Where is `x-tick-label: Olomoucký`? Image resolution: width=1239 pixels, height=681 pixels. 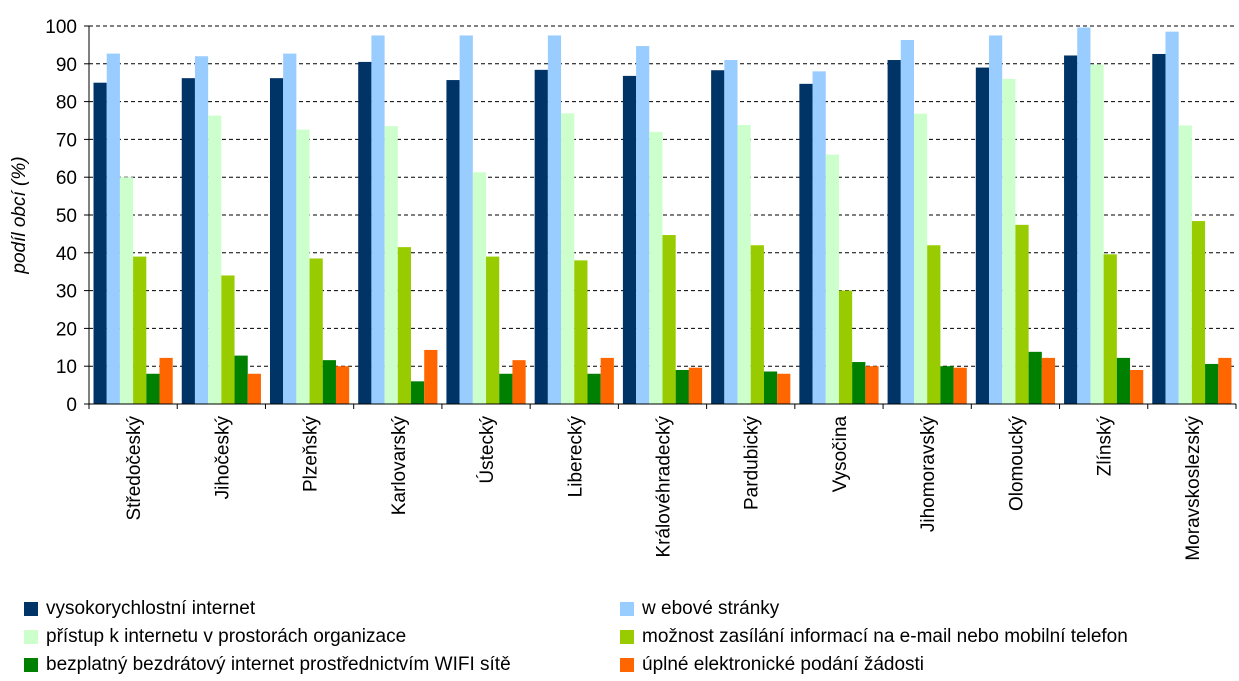 x-tick-label: Olomoucký is located at coordinates (1016, 464).